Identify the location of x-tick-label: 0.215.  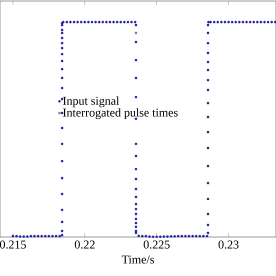
(13, 244).